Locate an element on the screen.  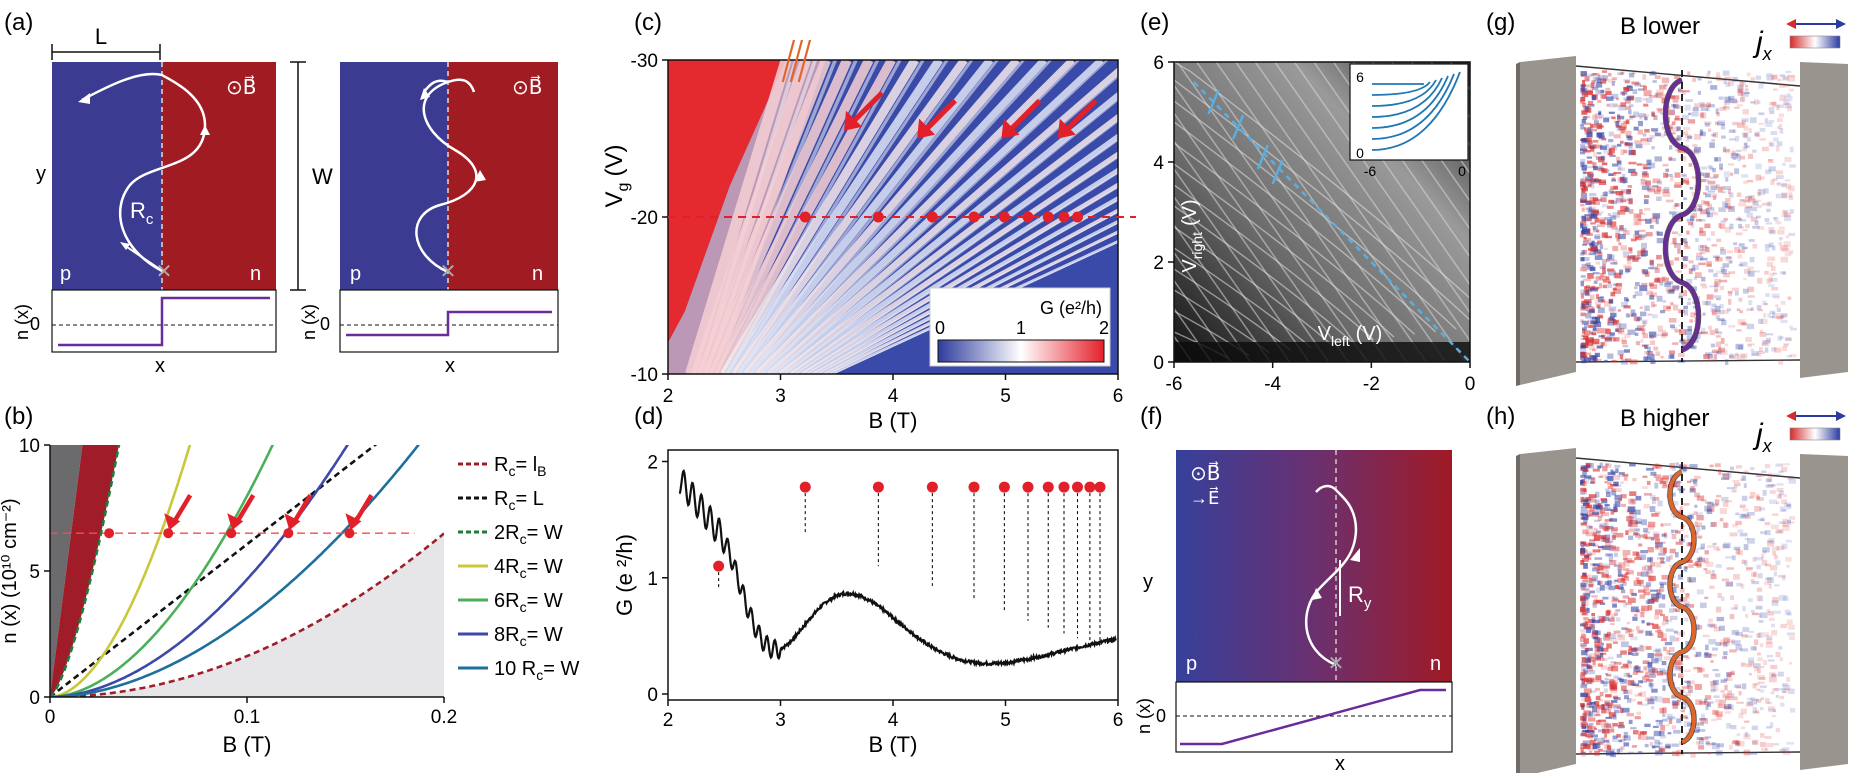
d-xtick-label-3: 5 is located at coordinates (1005, 720).